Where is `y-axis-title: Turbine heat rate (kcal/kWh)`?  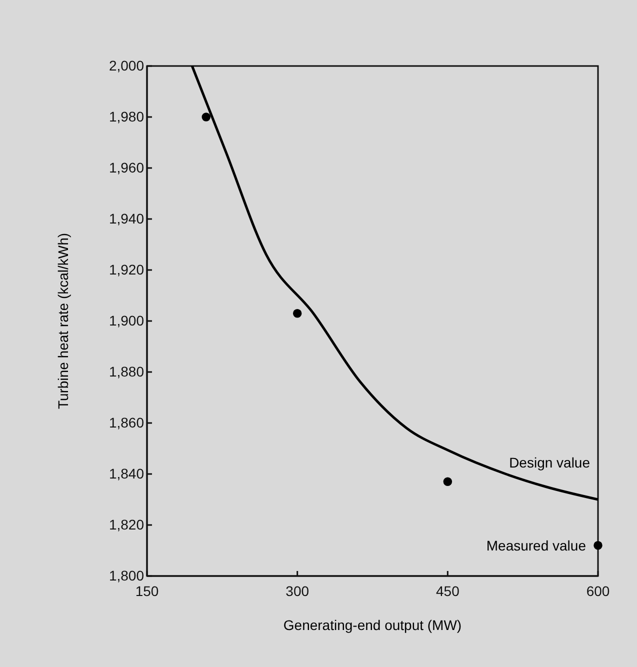 y-axis-title: Turbine heat rate (kcal/kWh) is located at coordinates (63, 321).